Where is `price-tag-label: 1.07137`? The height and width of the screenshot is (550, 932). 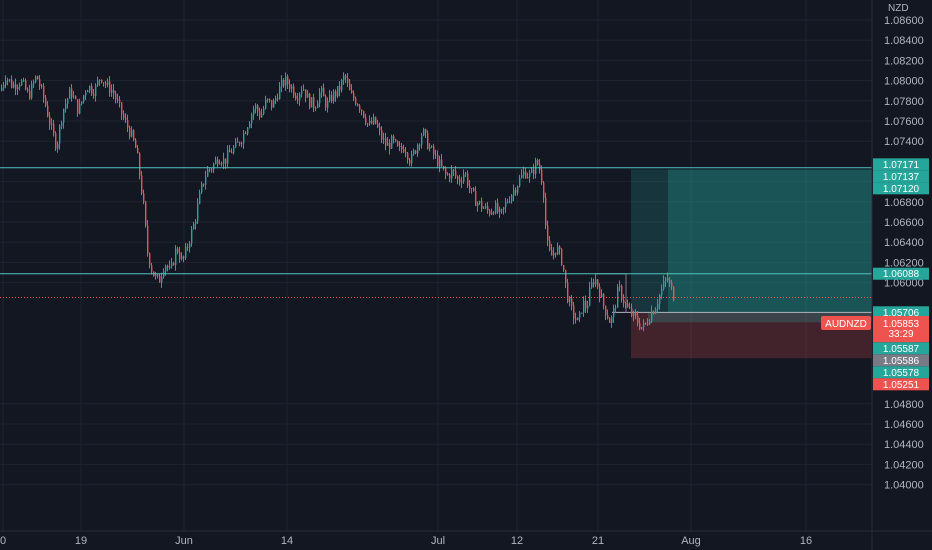
price-tag-label: 1.07137 is located at coordinates (901, 177).